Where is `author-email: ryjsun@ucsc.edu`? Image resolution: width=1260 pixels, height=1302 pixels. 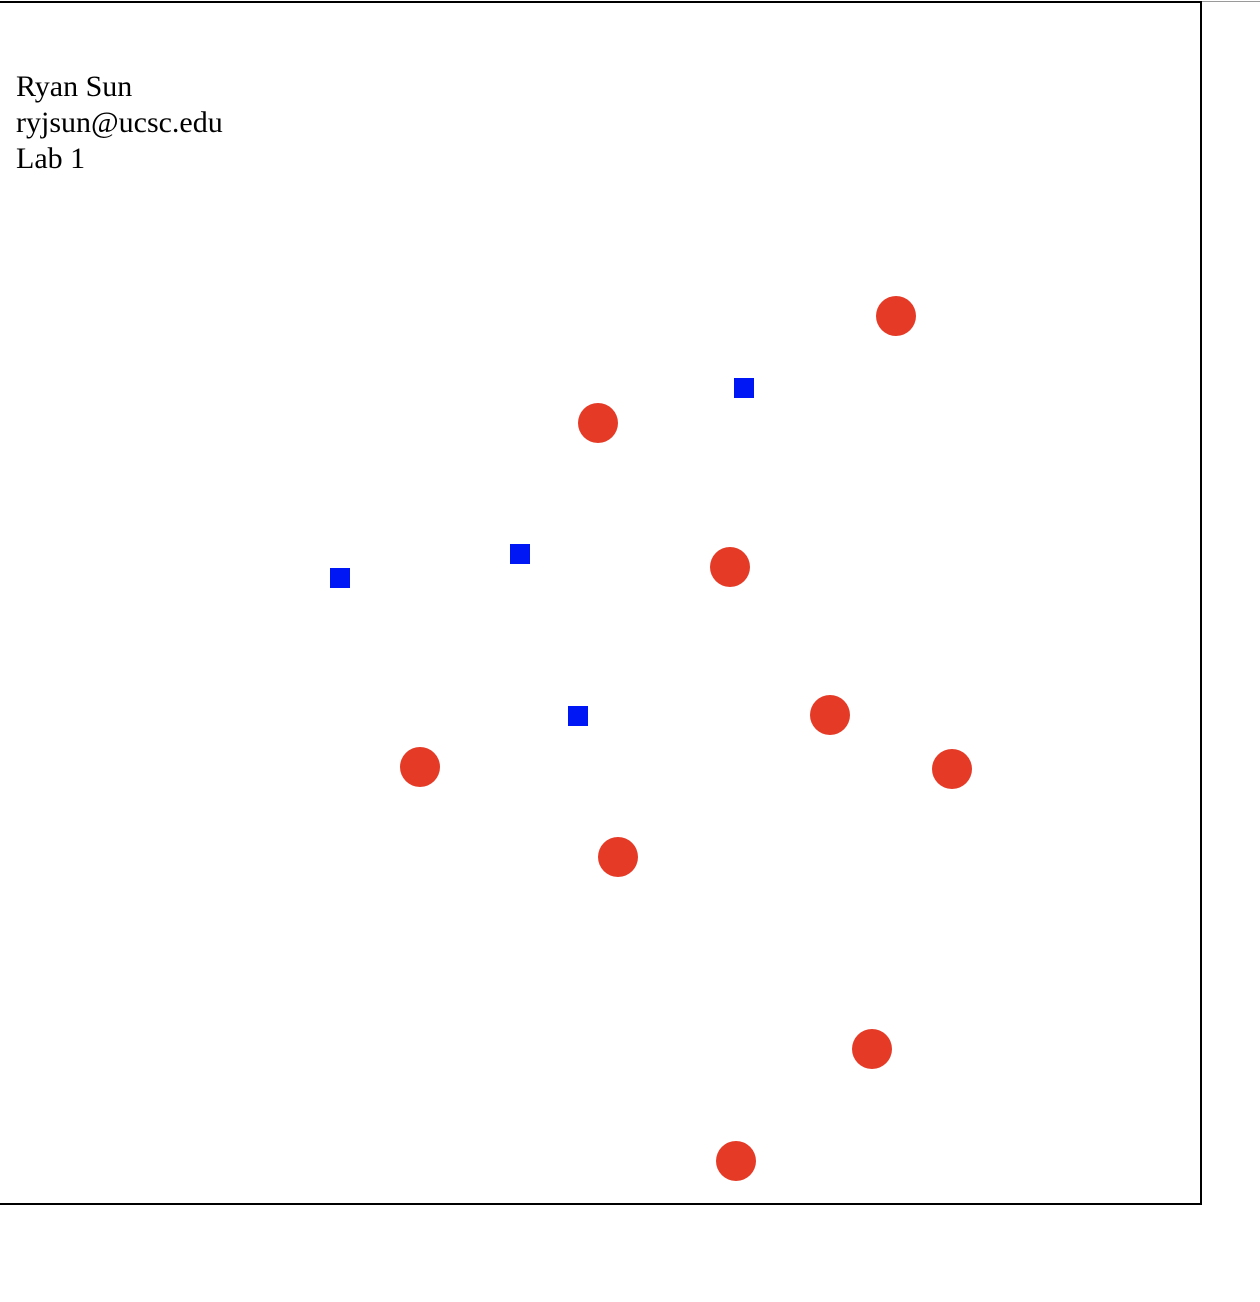 author-email: ryjsun@ucsc.edu is located at coordinates (119, 122).